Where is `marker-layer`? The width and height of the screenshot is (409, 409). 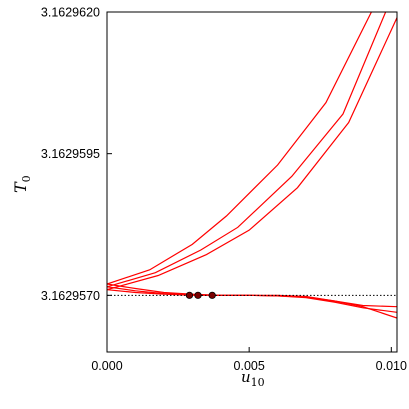
marker-layer is located at coordinates (200, 295).